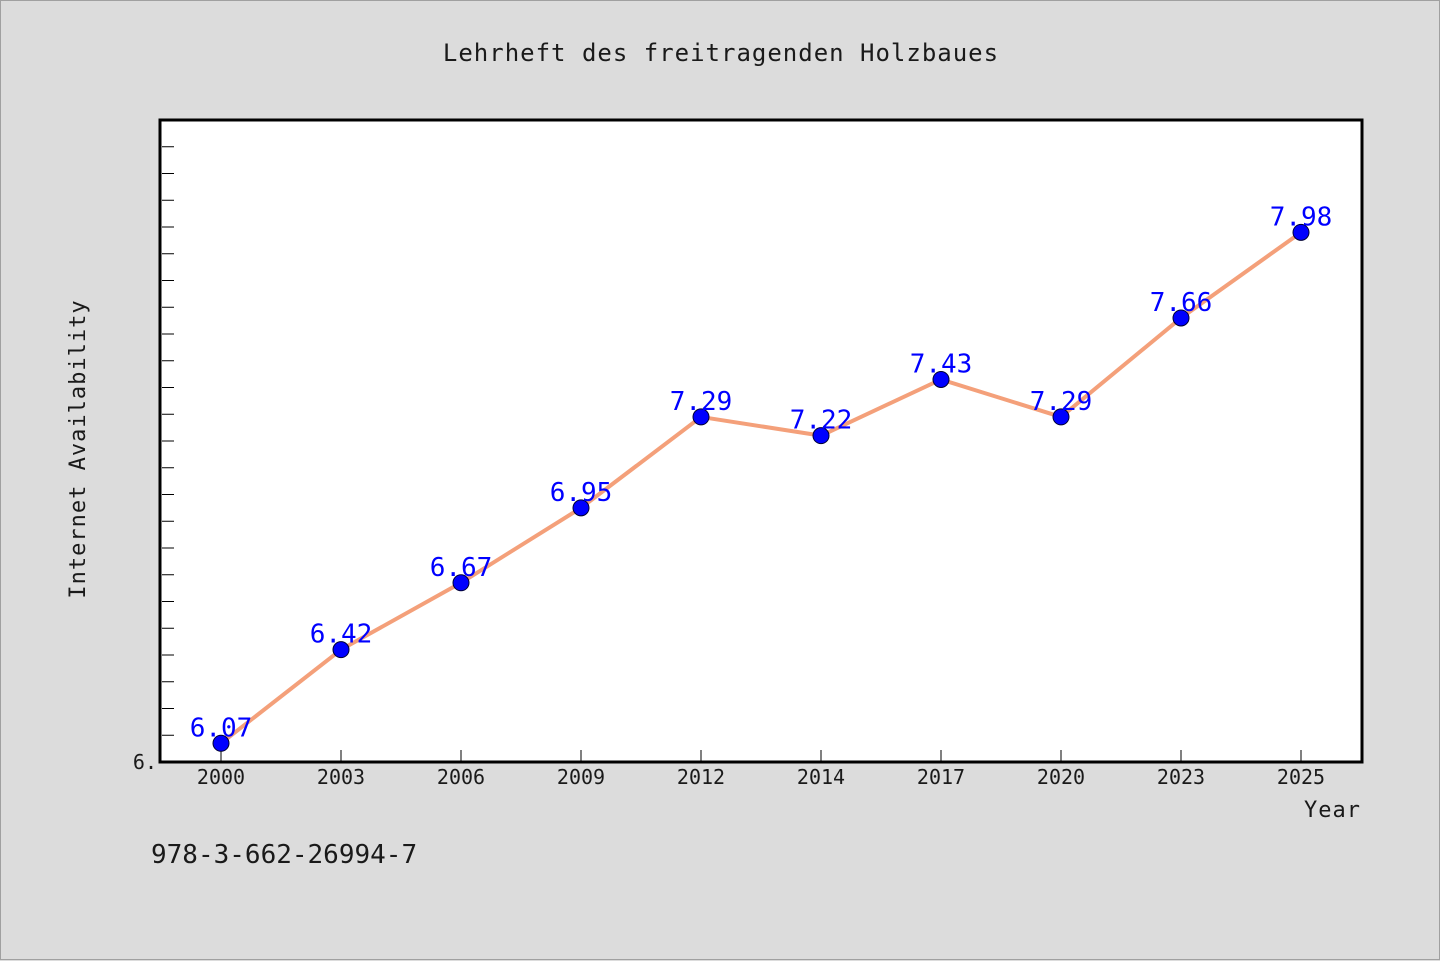 This screenshot has width=1440, height=961. Describe the element at coordinates (821, 421) in the screenshot. I see `data-label: 7.22` at that location.